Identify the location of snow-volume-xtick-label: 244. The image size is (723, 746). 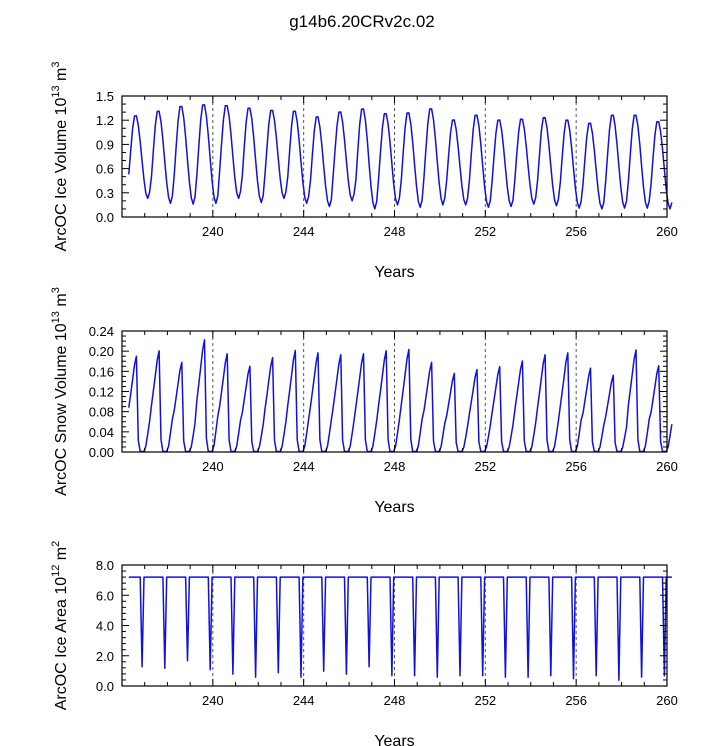
(304, 466).